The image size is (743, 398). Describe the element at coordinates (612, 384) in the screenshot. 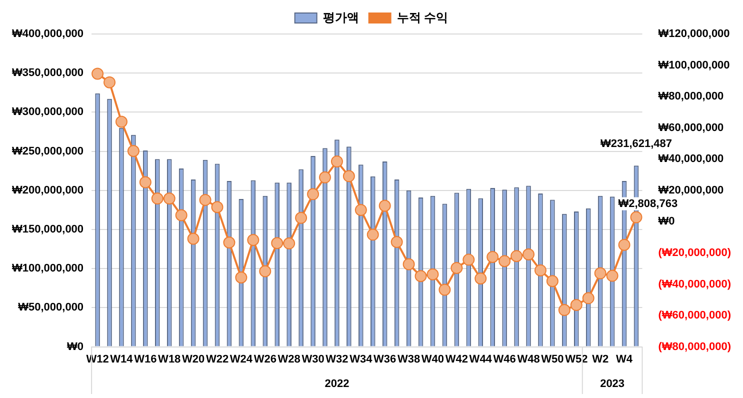

I see `text: 2023` at that location.